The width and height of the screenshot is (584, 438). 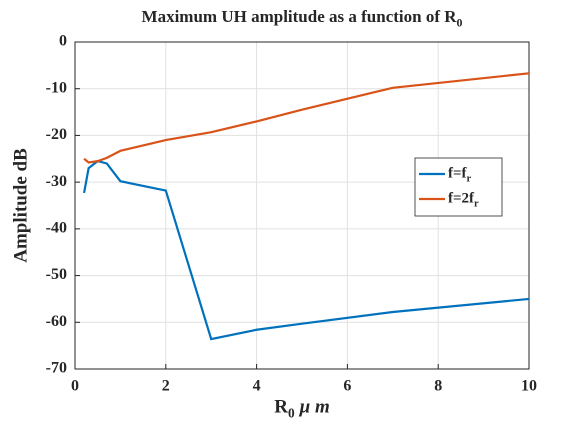 I want to click on x-tick-label: 2, so click(x=166, y=386).